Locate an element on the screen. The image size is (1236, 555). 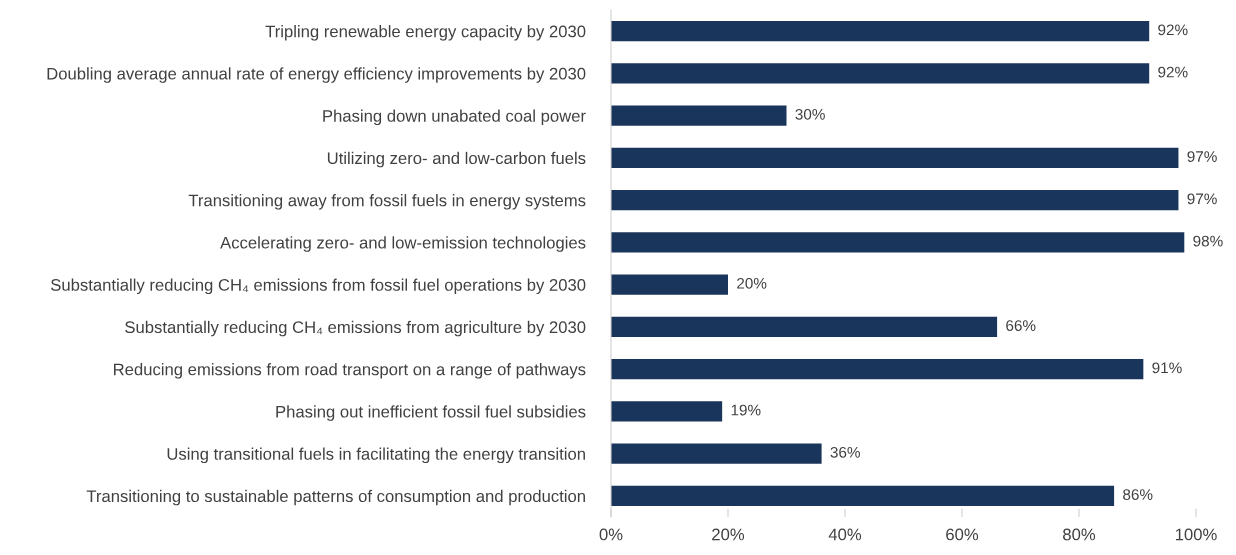
x-tick-label: 0% is located at coordinates (611, 534).